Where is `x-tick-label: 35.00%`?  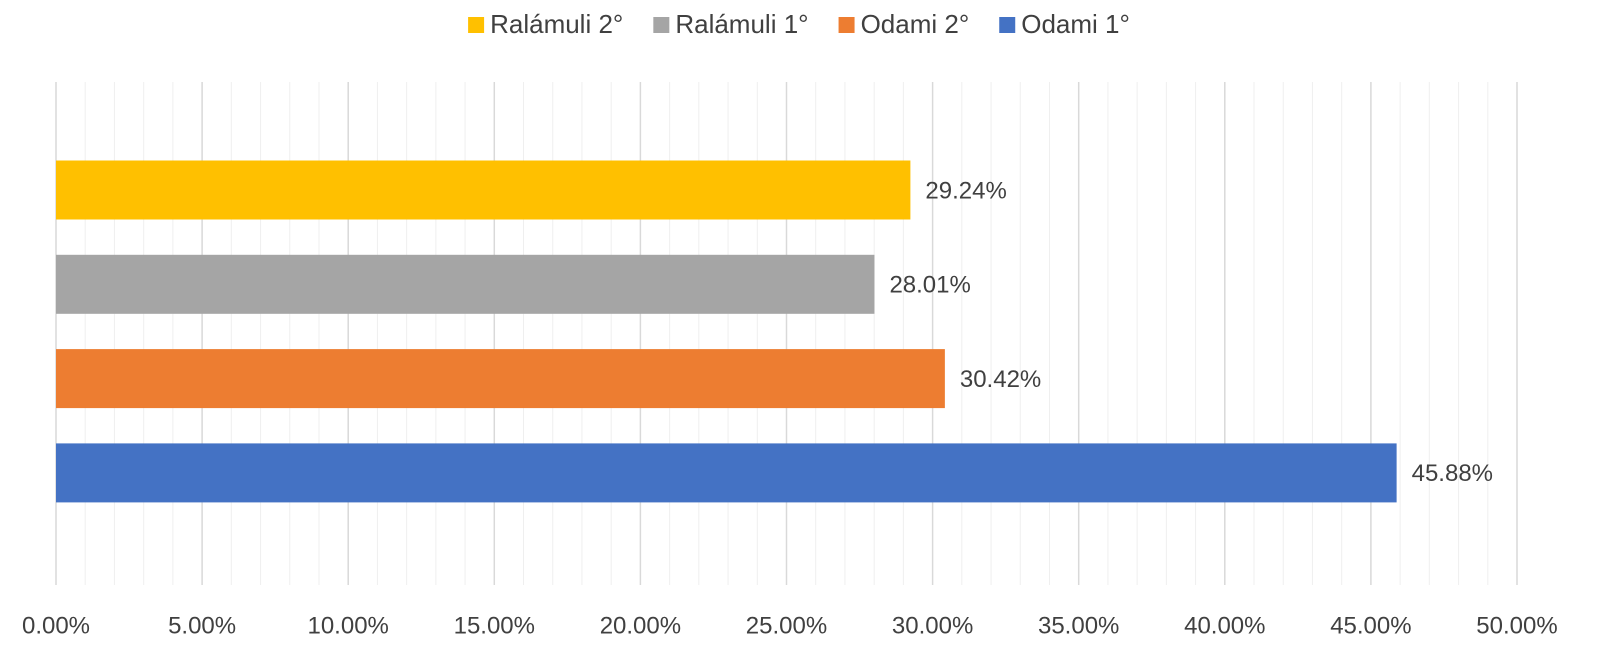 x-tick-label: 35.00% is located at coordinates (1078, 625).